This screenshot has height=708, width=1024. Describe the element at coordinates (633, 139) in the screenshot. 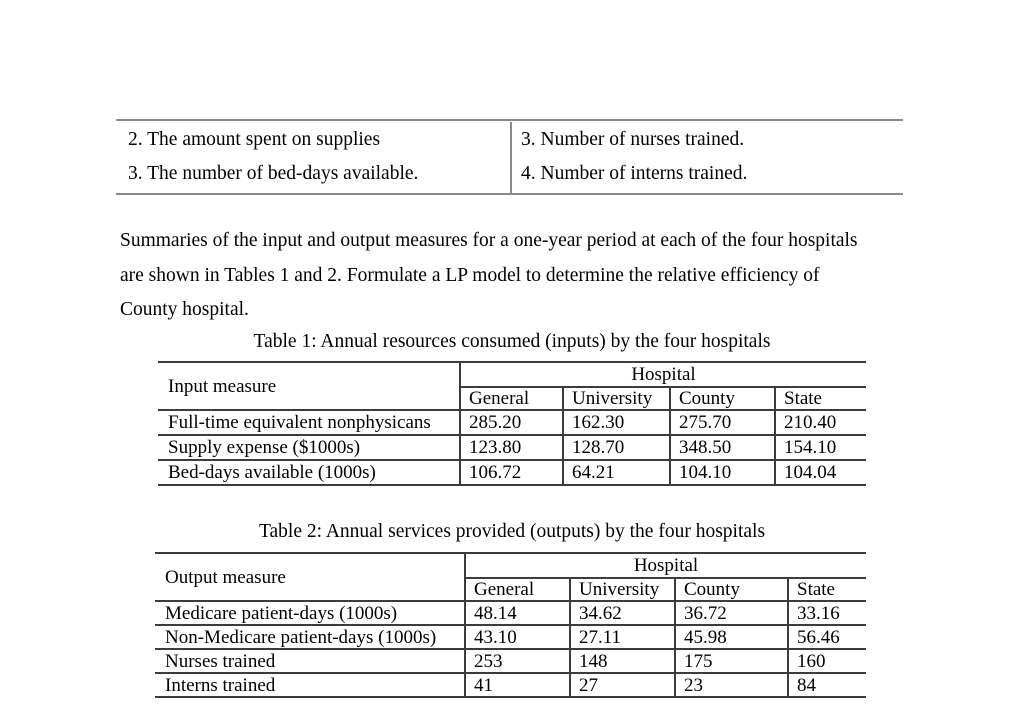

I see `criteria-item: 3. Number of nurses trained.` at that location.